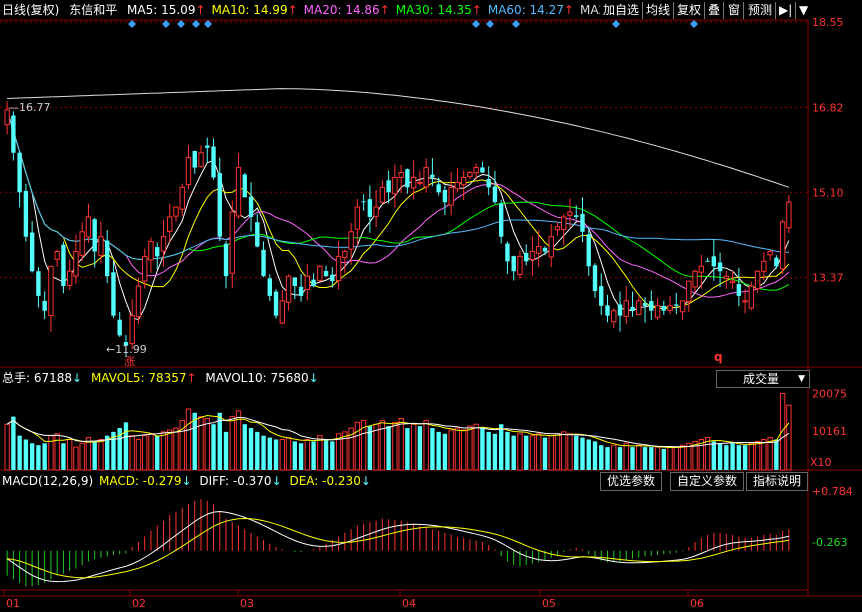 The width and height of the screenshot is (862, 612). What do you see at coordinates (476, 24) in the screenshot?
I see `event-diamond-icon` at bounding box center [476, 24].